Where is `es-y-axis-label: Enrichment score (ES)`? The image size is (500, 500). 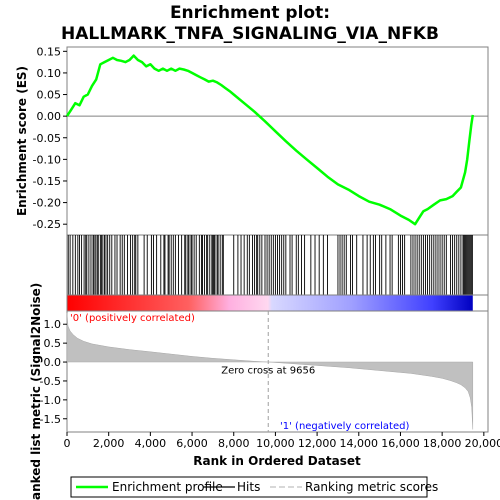 es-y-axis-label: Enrichment score (ES) is located at coordinates (22, 141).